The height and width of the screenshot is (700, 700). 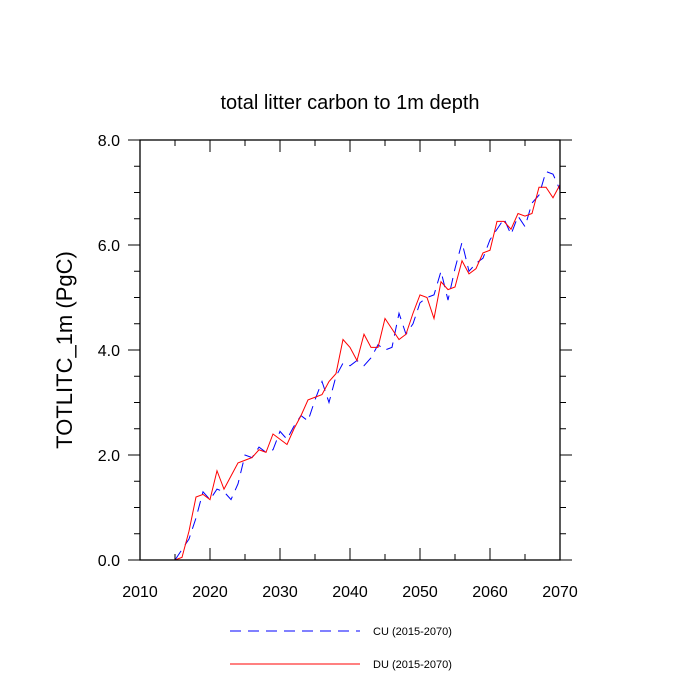 What do you see at coordinates (109, 561) in the screenshot?
I see `y-tick-label: 0.0` at bounding box center [109, 561].